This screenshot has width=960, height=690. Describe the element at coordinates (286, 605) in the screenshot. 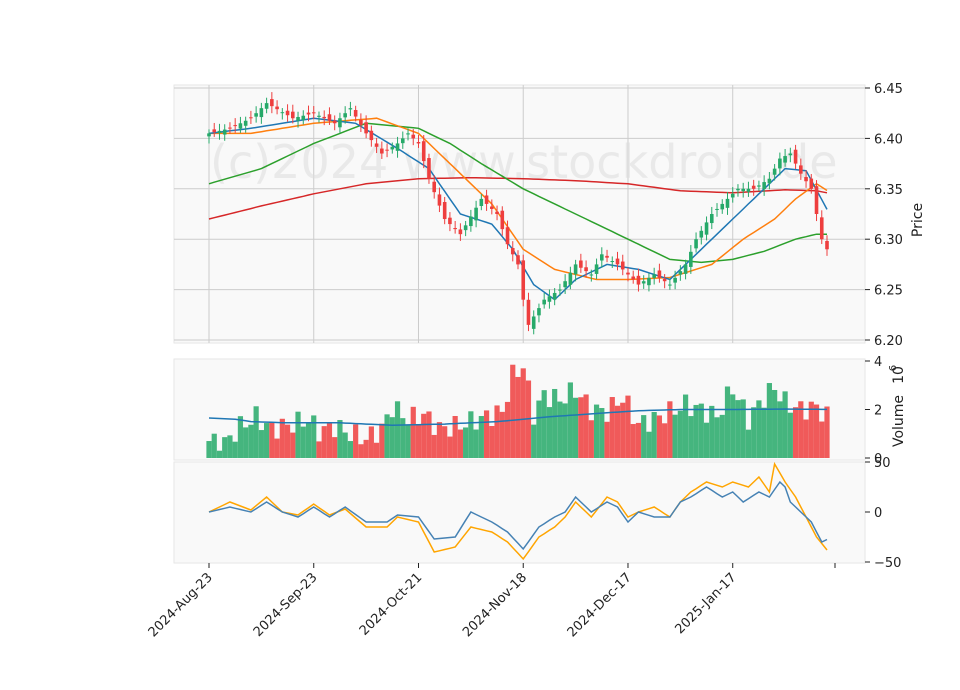

I see `x-tick-label-1: 2024-Sep-23` at that location.